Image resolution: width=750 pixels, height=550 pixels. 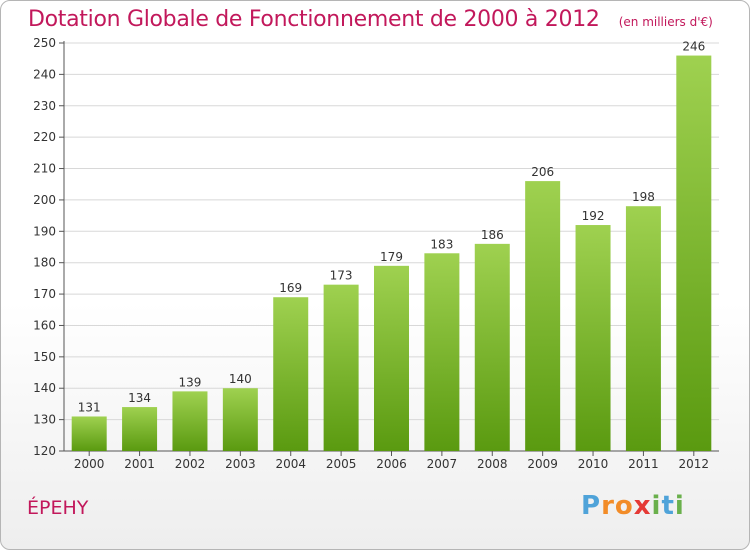 What do you see at coordinates (44, 43) in the screenshot?
I see `y-tick-label: 250` at bounding box center [44, 43].